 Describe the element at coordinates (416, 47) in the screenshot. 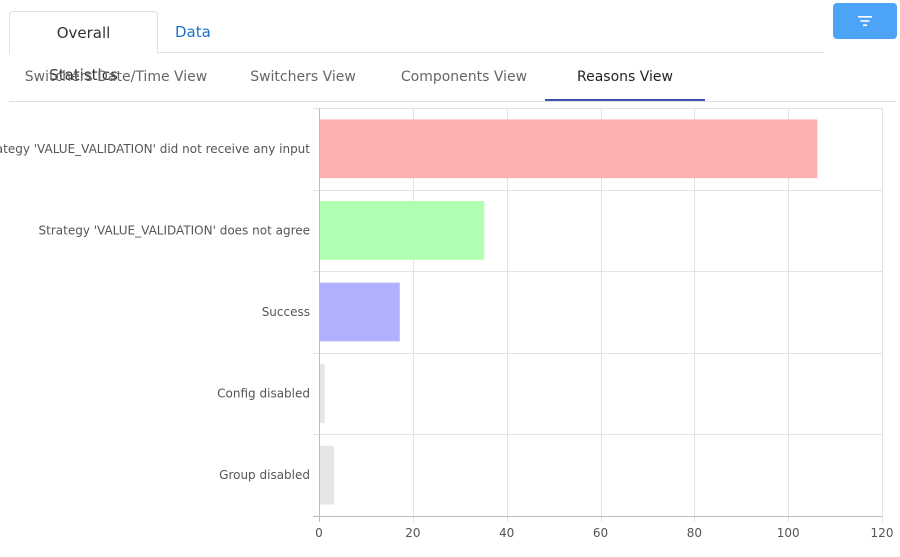

I see `main-tab-bar: Overall Statistics Data` at that location.